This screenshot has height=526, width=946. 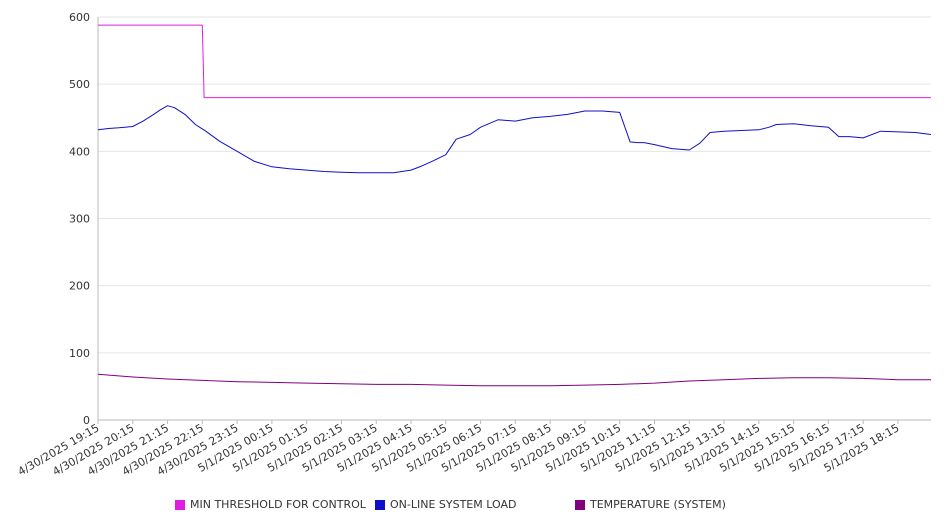 I want to click on legend-item-temperature-system: TEMPERATURE (SYSTEM), so click(x=650, y=504).